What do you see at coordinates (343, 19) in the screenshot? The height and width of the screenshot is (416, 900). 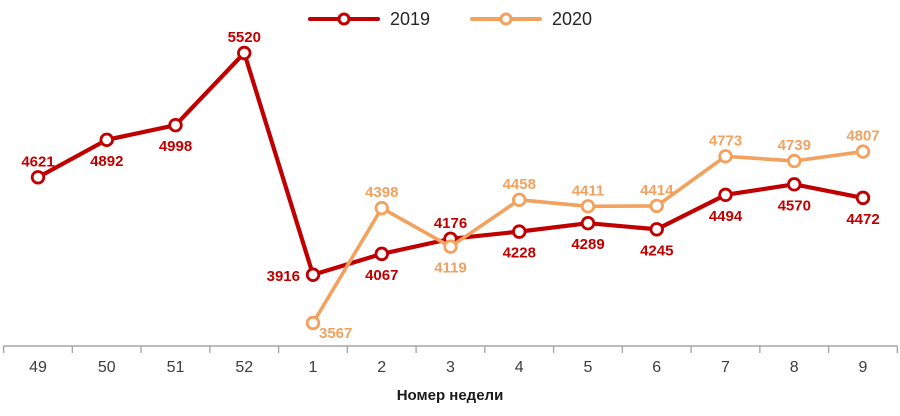 I see `legend-line-marker-2019` at bounding box center [343, 19].